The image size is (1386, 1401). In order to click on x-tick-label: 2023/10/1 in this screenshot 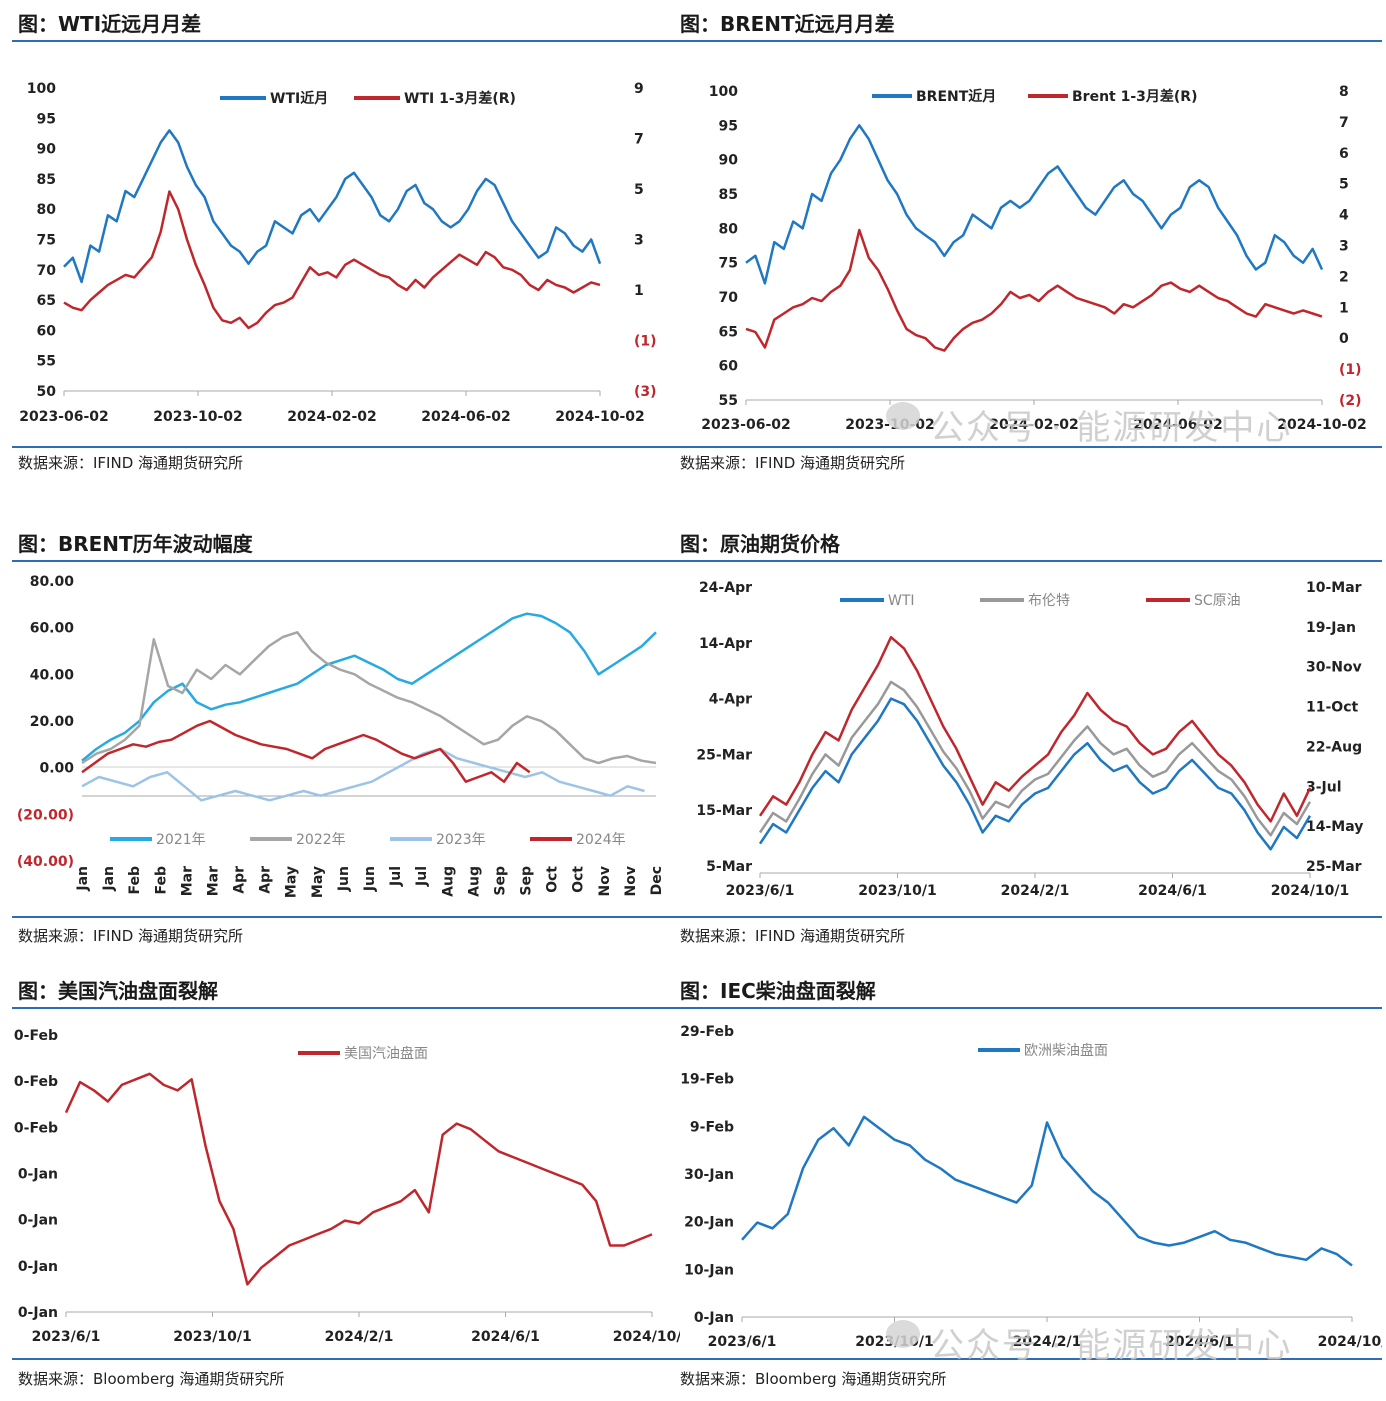, I will do `click(212, 1337)`.